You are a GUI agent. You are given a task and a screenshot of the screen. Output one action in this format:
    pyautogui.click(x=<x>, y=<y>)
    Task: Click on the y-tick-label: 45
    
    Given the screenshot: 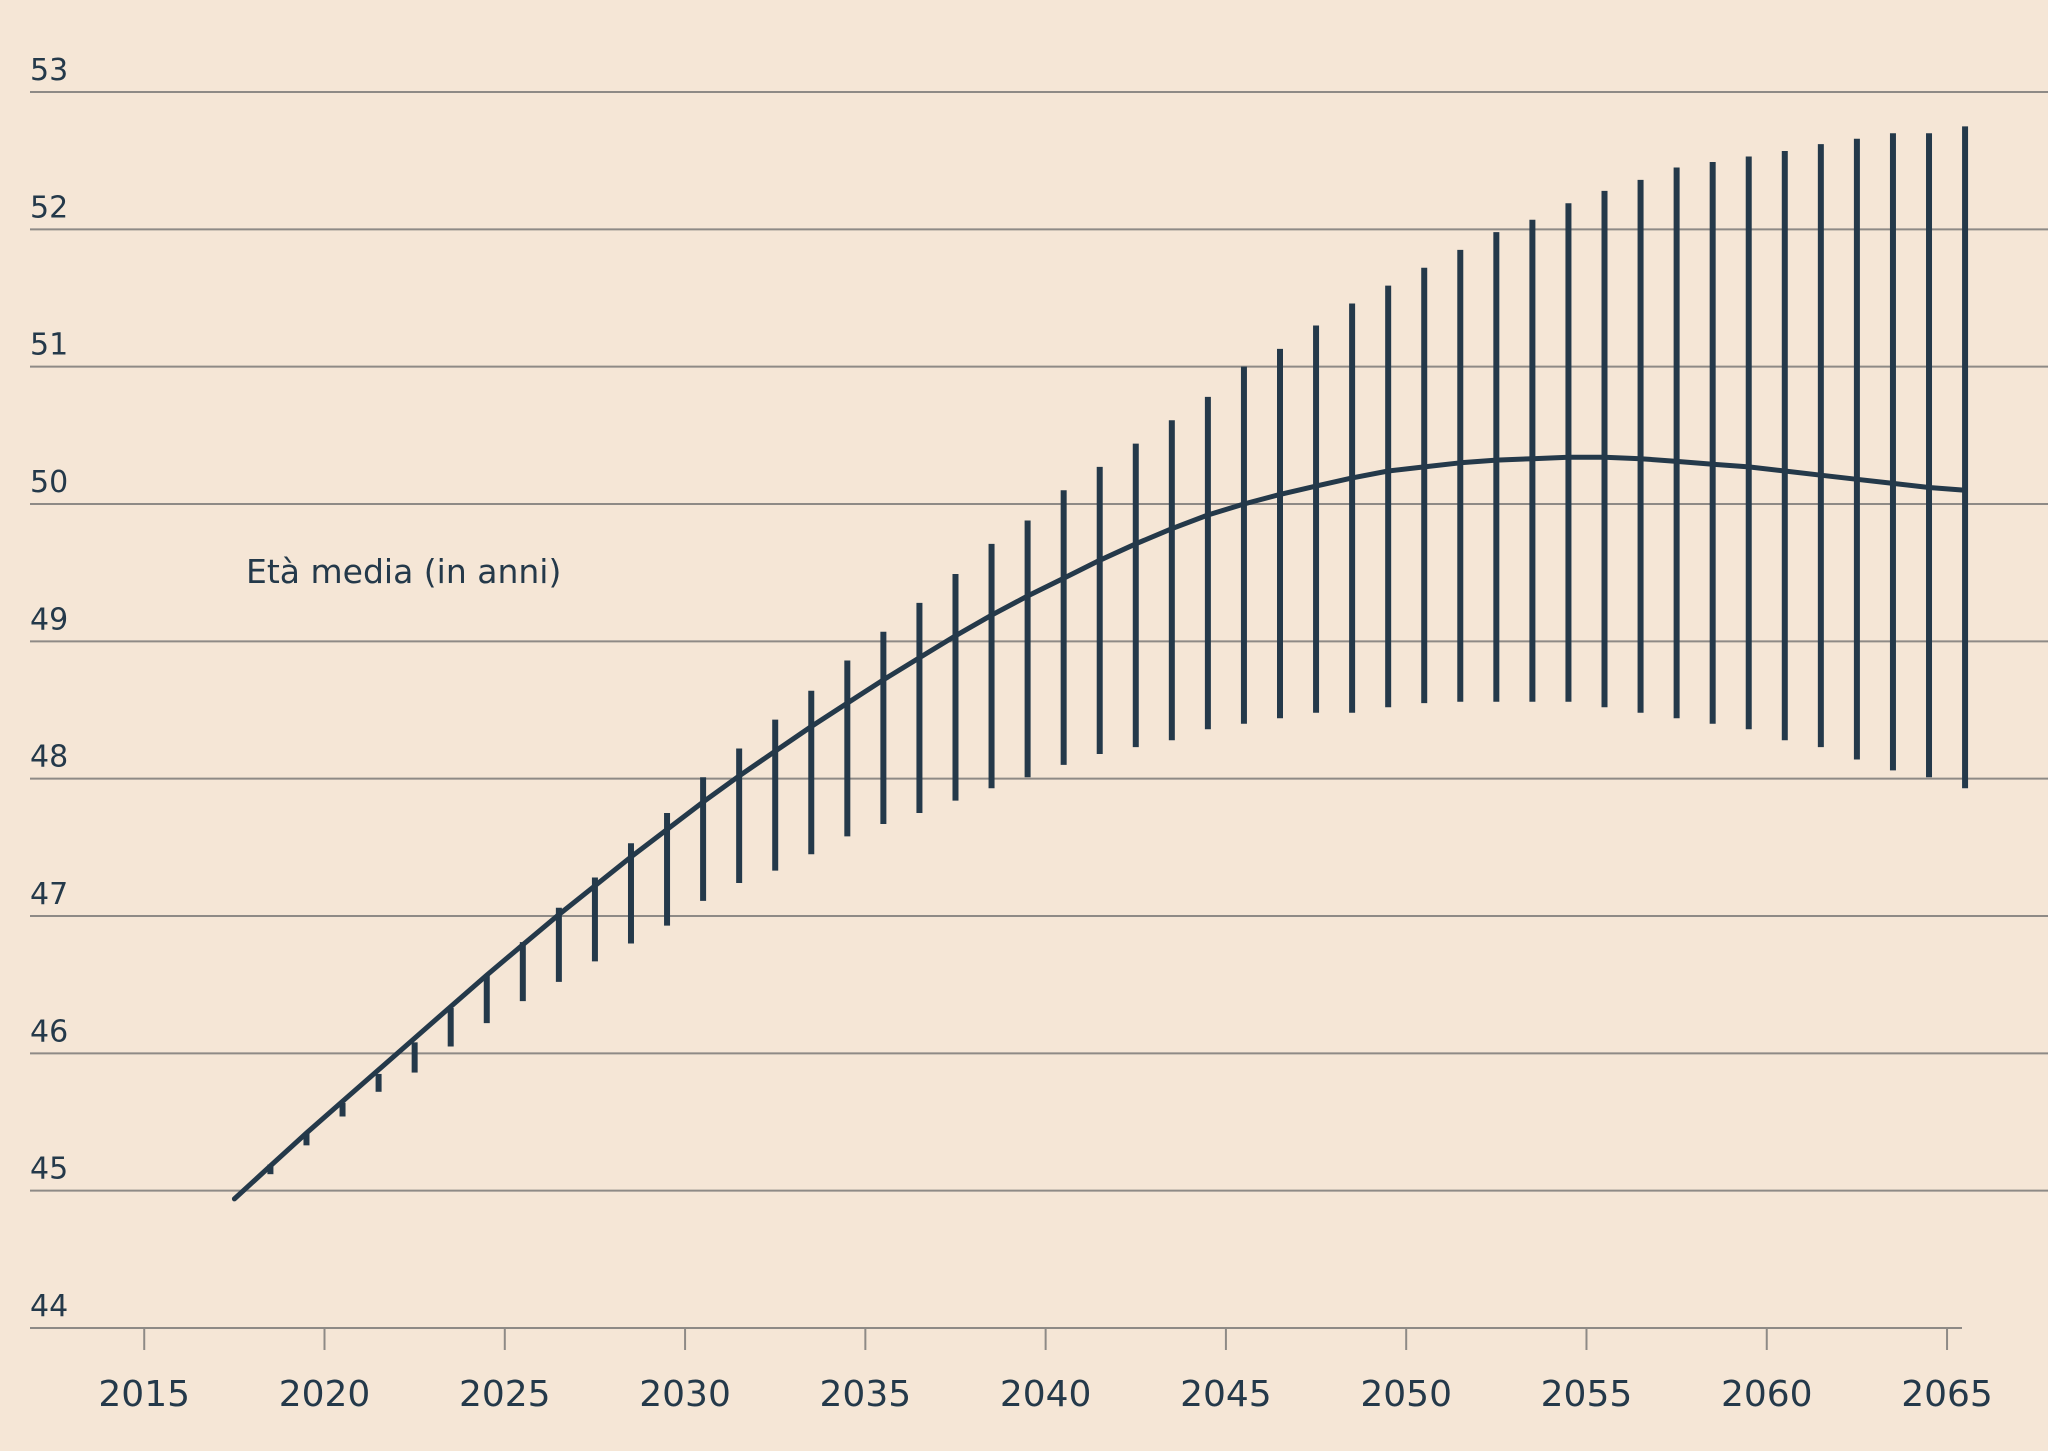 What is the action you would take?
    pyautogui.click(x=49, y=1169)
    